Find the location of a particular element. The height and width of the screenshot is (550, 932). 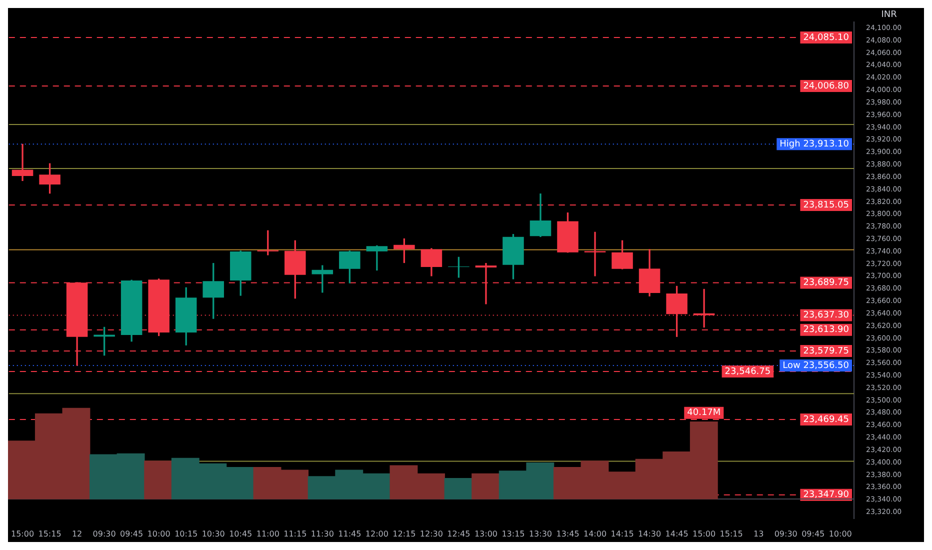

ref-line-label: 24,006.80 is located at coordinates (826, 86).